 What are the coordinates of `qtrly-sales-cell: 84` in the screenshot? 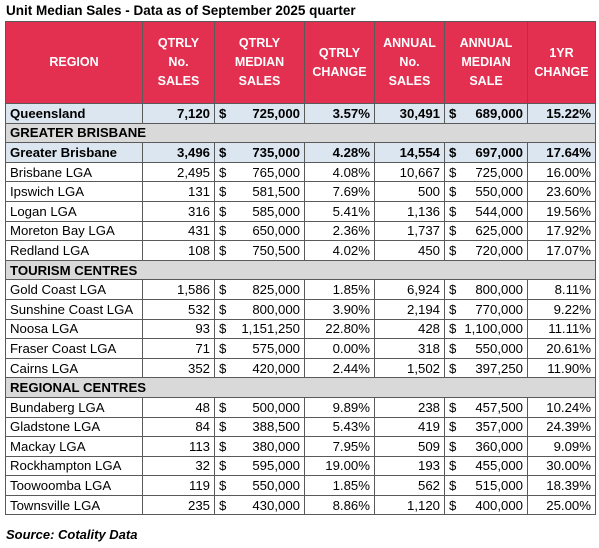 It's located at (178, 427).